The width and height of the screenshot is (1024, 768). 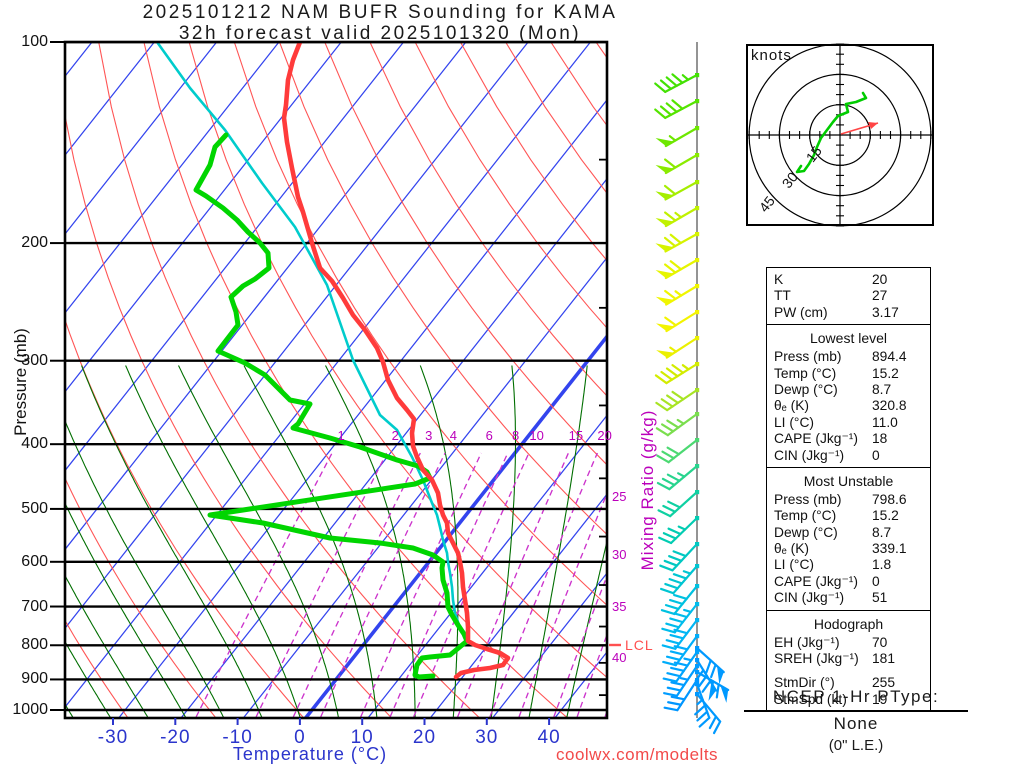 What do you see at coordinates (34, 606) in the screenshot?
I see `pressure-tick-label: 700` at bounding box center [34, 606].